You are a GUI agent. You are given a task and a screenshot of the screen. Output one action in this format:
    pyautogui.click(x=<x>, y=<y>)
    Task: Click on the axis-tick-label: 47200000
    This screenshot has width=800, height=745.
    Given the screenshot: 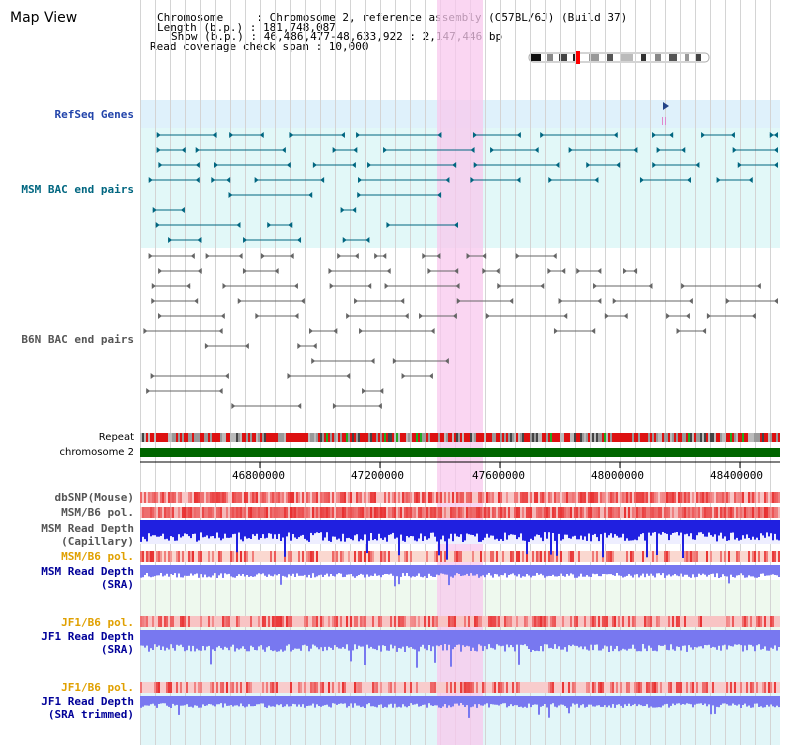 What is the action you would take?
    pyautogui.click(x=377, y=475)
    